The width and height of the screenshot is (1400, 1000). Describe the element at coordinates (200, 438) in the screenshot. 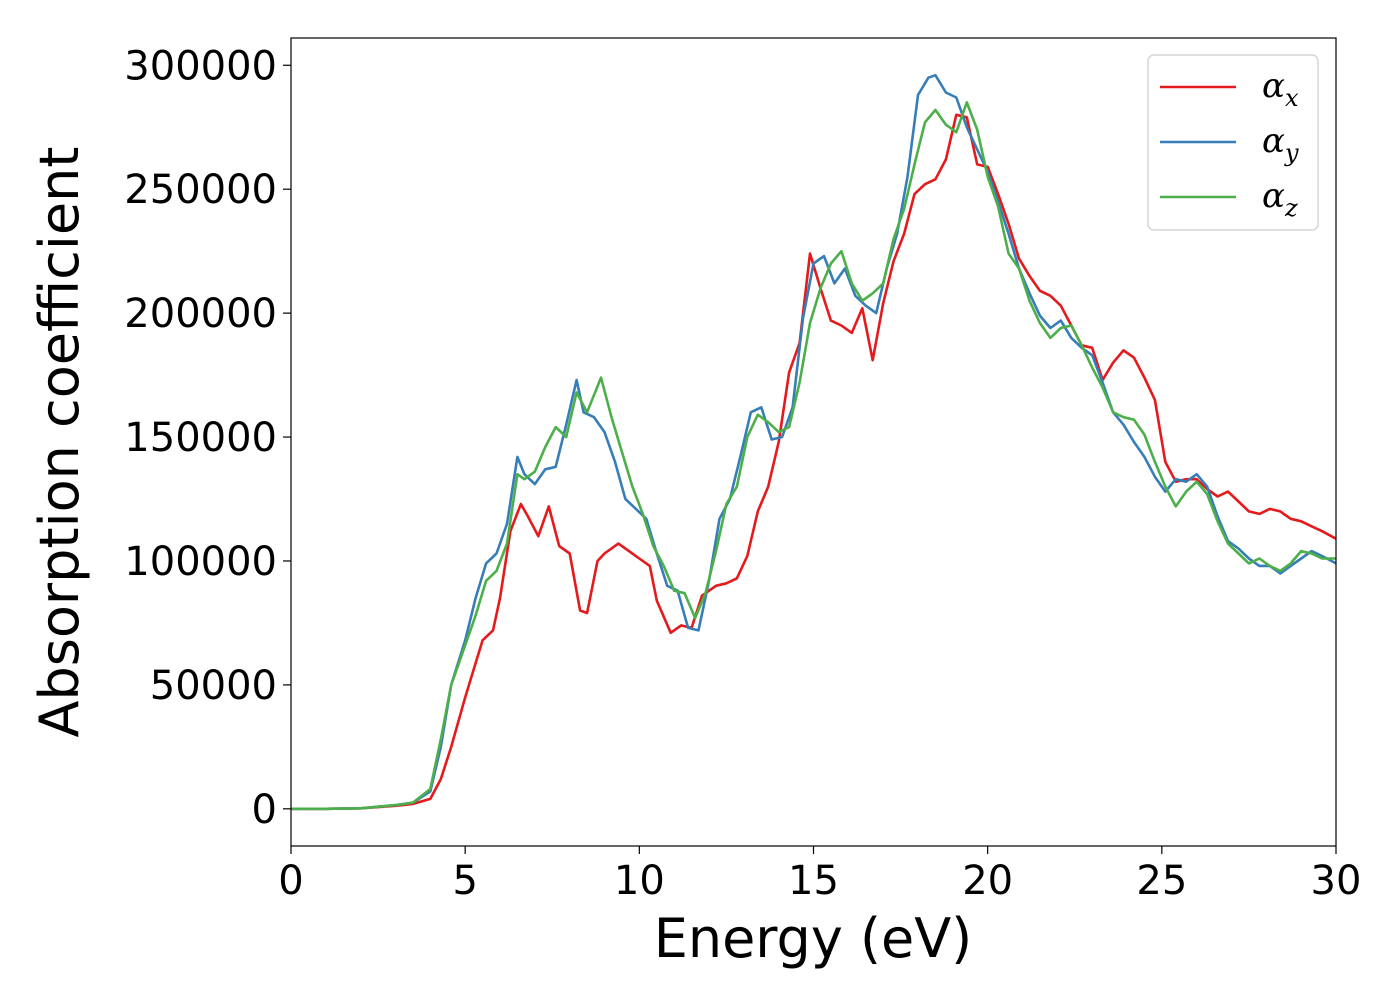

I see `y-tick-label: 150000` at that location.